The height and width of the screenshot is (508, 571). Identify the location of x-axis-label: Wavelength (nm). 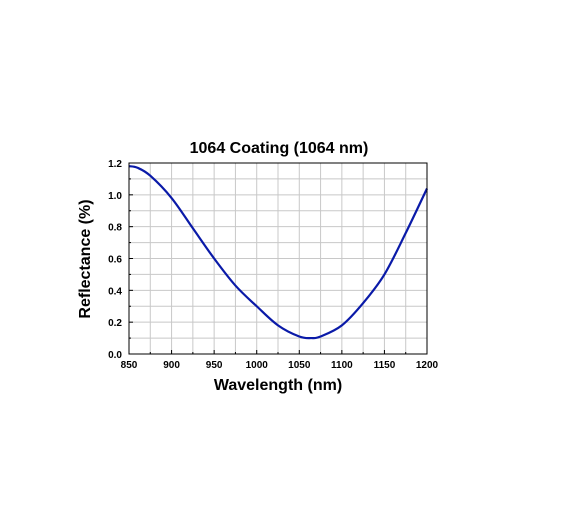
(278, 385).